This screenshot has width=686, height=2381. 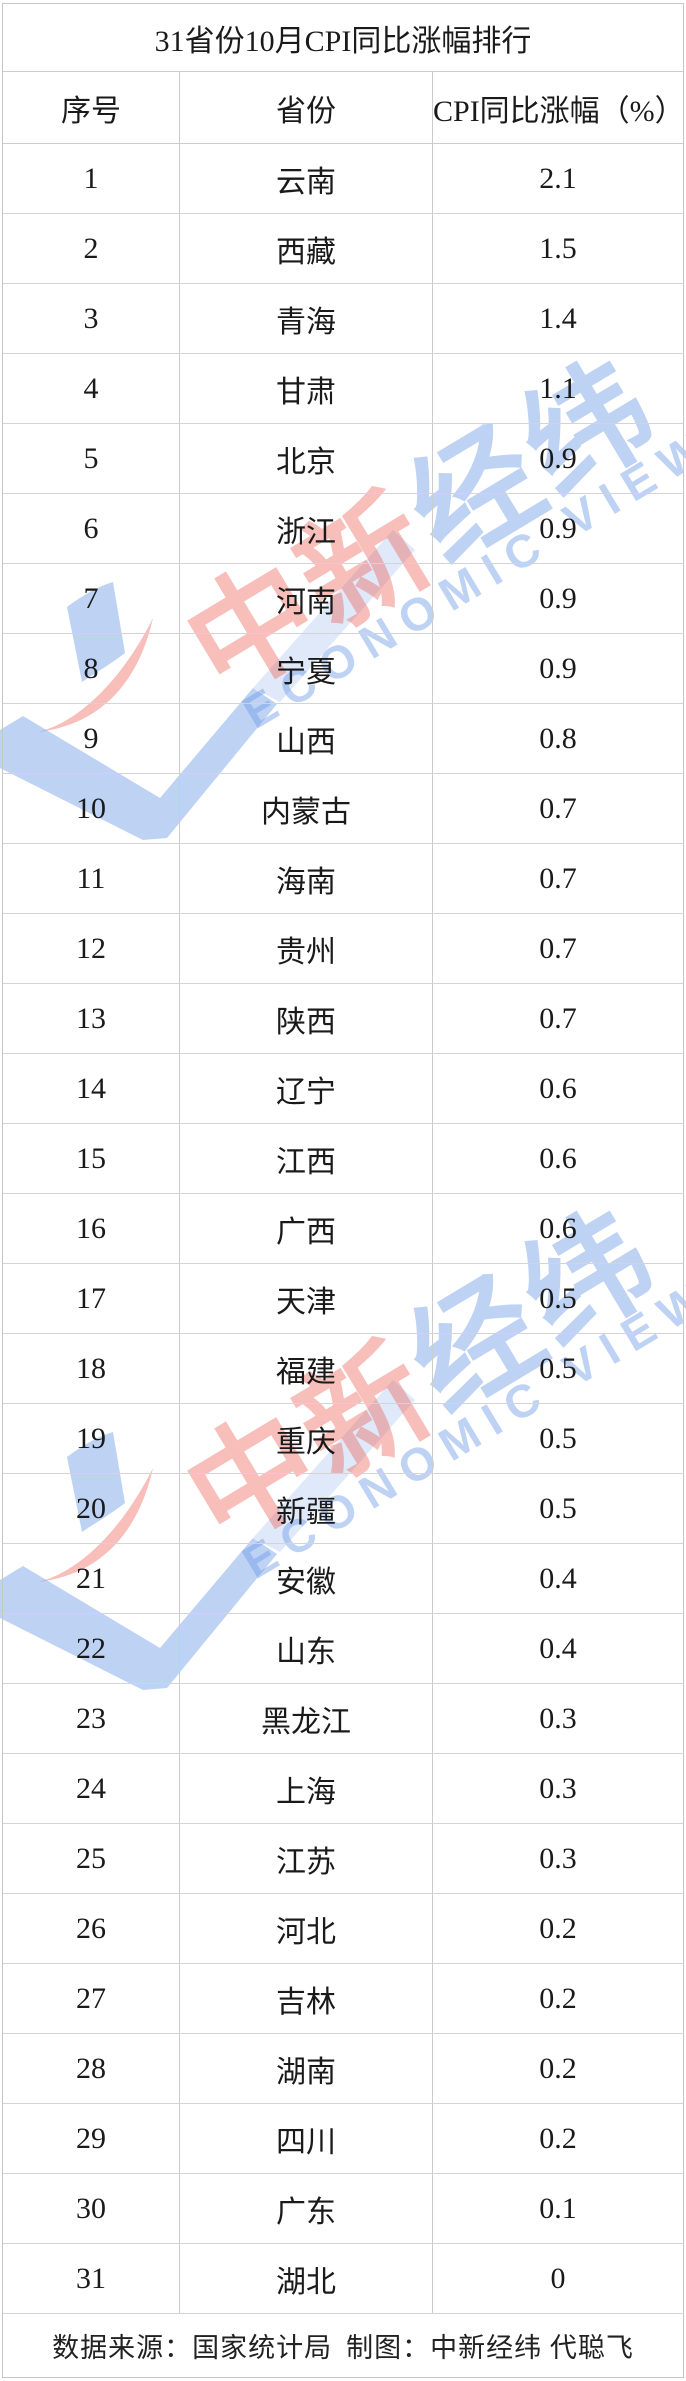 I want to click on province-cell: 山东, so click(x=305, y=1648).